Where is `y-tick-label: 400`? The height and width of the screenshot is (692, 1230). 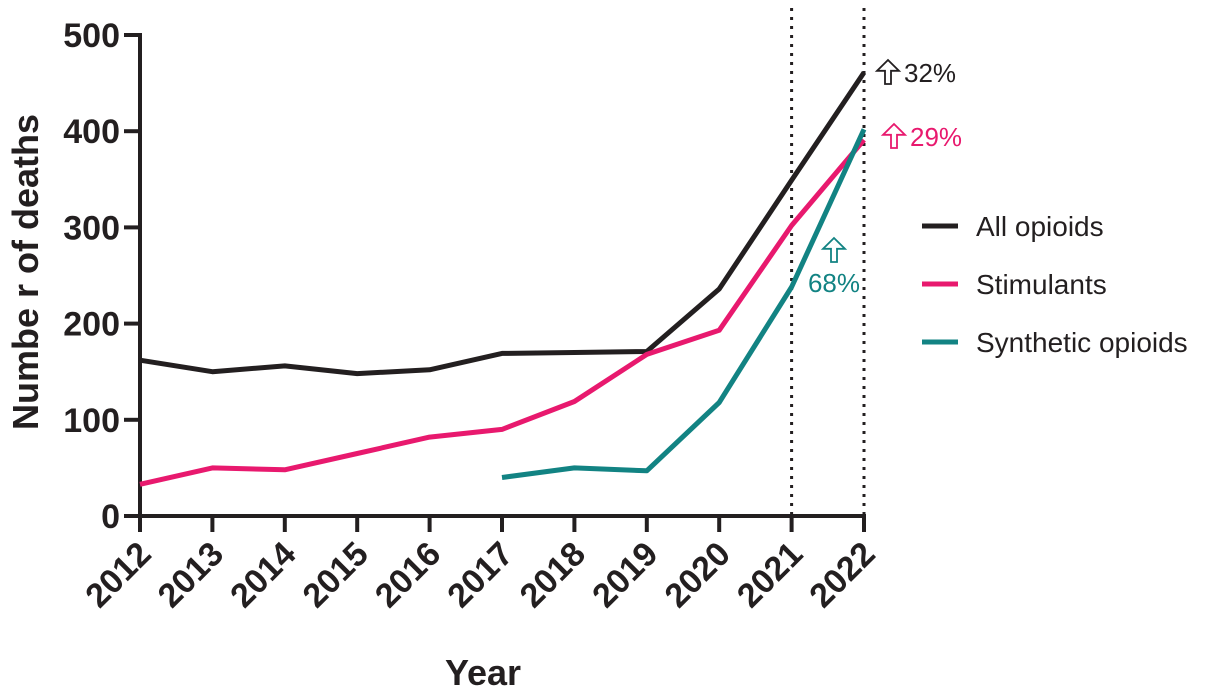 y-tick-label: 400 is located at coordinates (91, 132).